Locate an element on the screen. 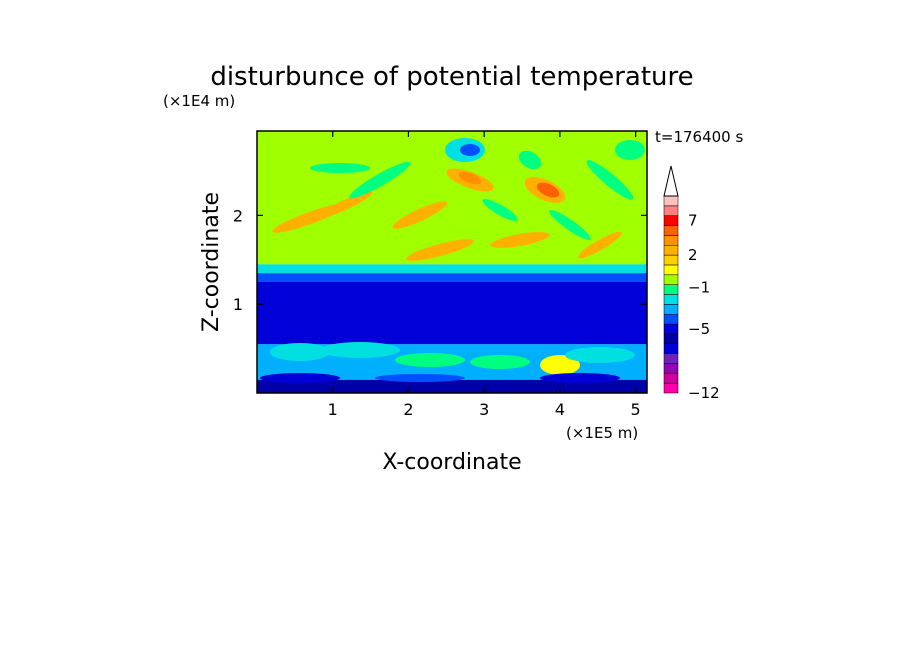 The height and width of the screenshot is (654, 904). x-axis-label: X-coordinate is located at coordinates (451, 462).